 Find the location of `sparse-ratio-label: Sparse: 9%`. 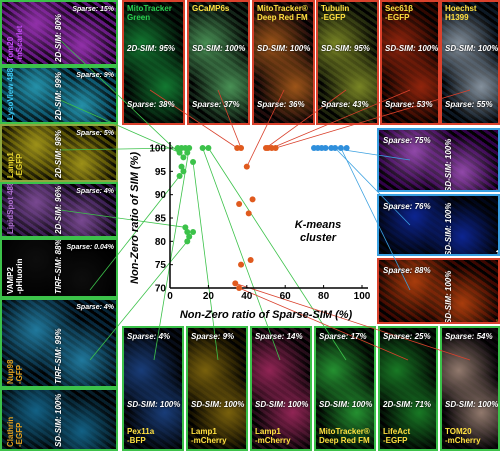

sparse-ratio-label: Sparse: 9% is located at coordinates (213, 336).